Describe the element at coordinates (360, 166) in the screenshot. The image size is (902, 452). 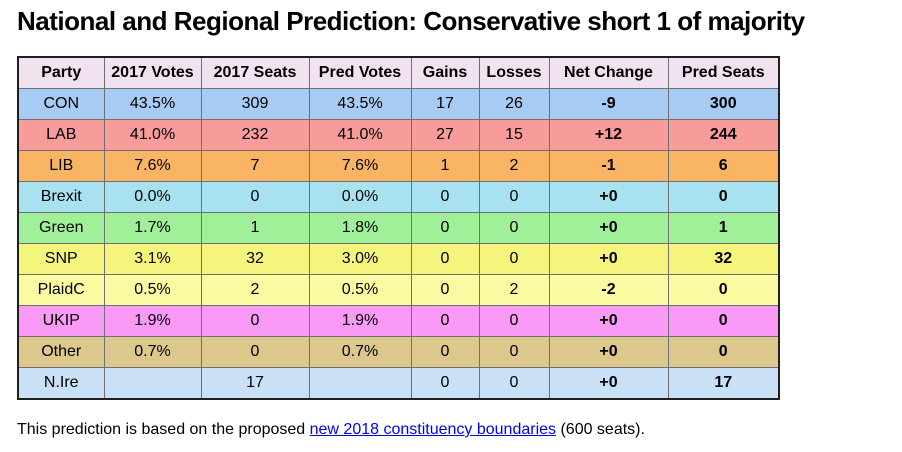
I see `cell-pred-votes: 7.6%` at that location.